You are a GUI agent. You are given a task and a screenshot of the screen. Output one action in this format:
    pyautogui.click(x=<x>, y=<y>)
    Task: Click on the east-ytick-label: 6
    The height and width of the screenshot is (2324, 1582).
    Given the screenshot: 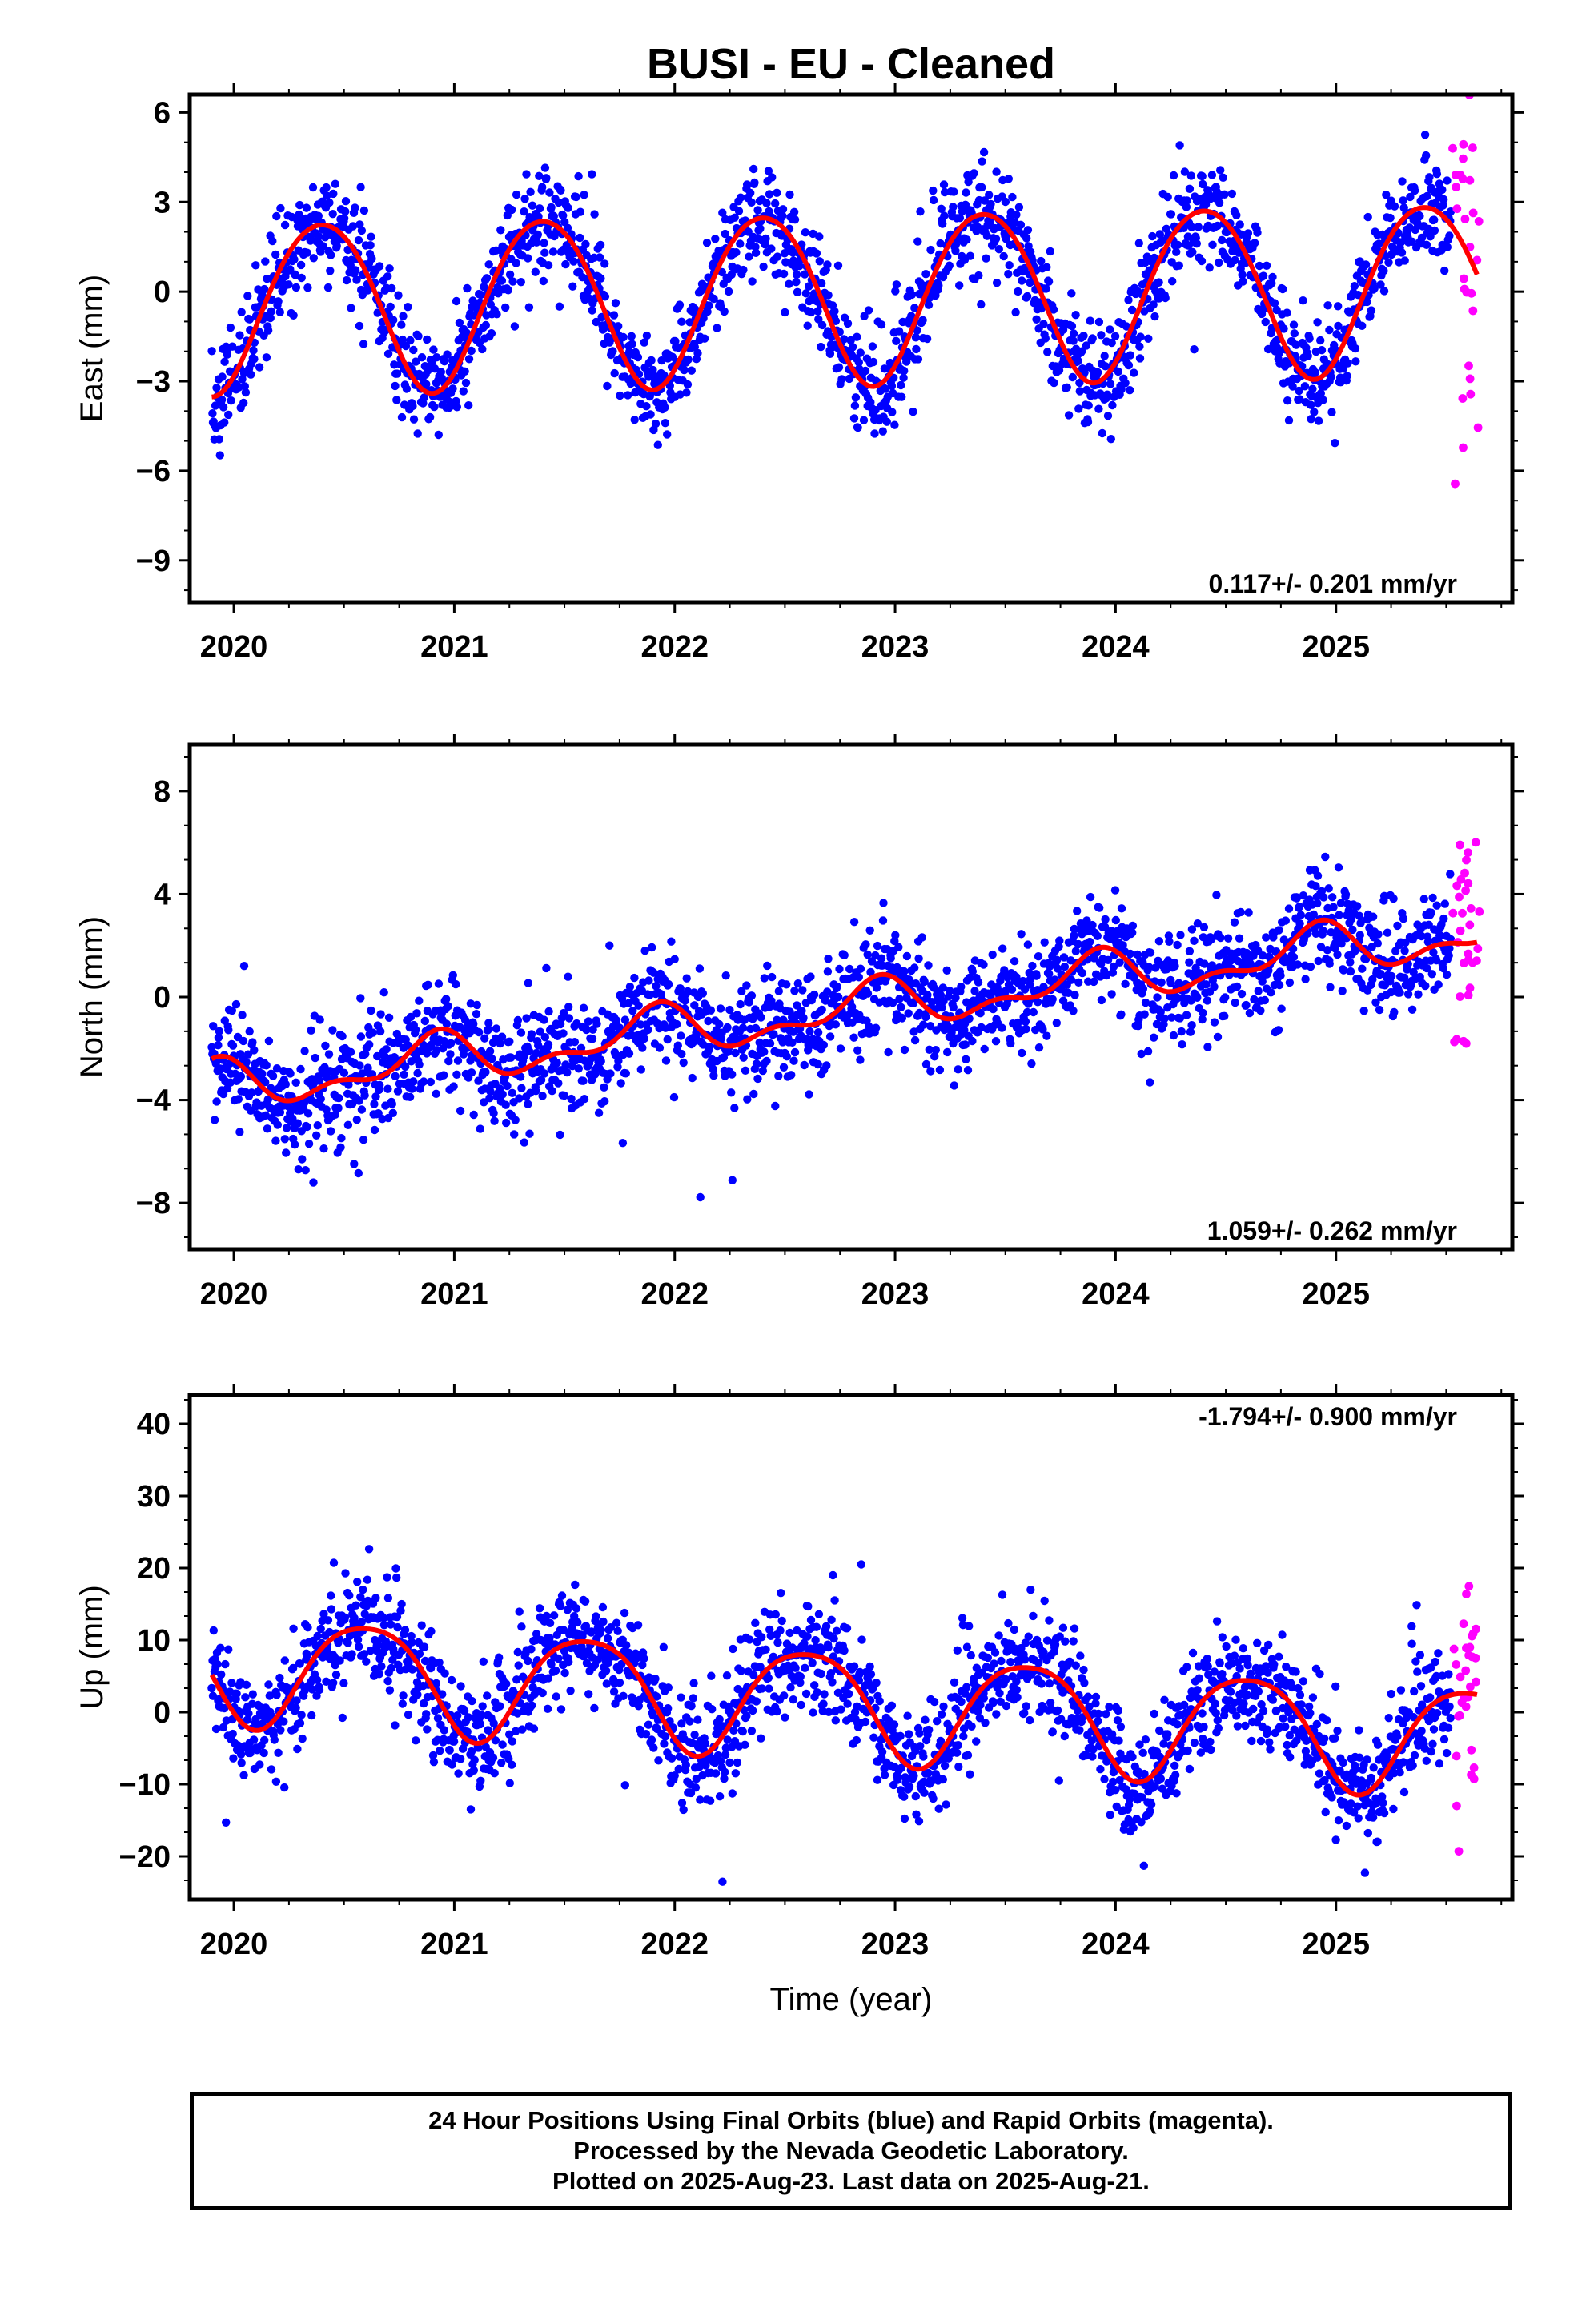 What is the action you would take?
    pyautogui.click(x=162, y=113)
    